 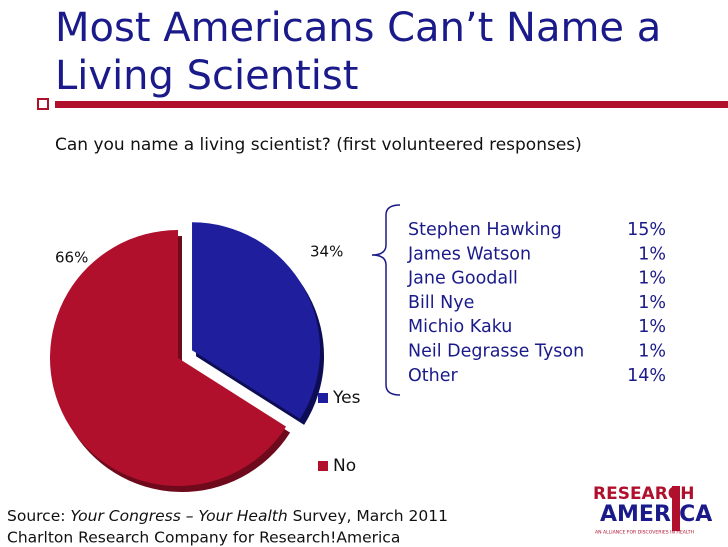 What do you see at coordinates (391, 104) in the screenshot?
I see `title-rule` at bounding box center [391, 104].